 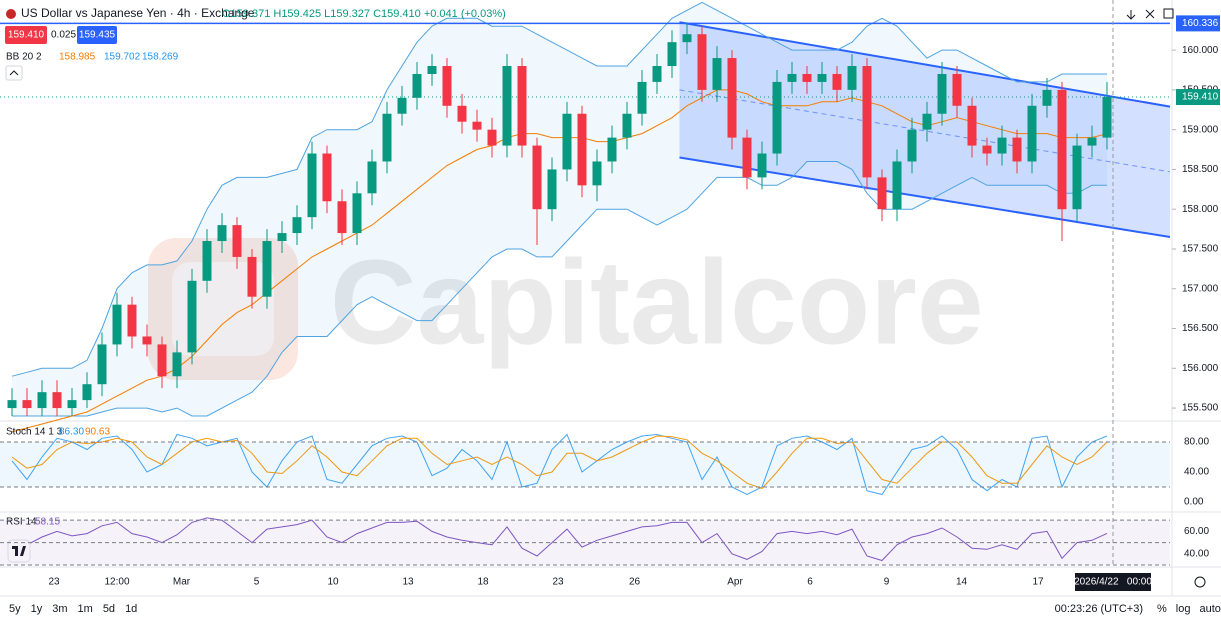 I want to click on tv-logo, so click(x=19, y=551).